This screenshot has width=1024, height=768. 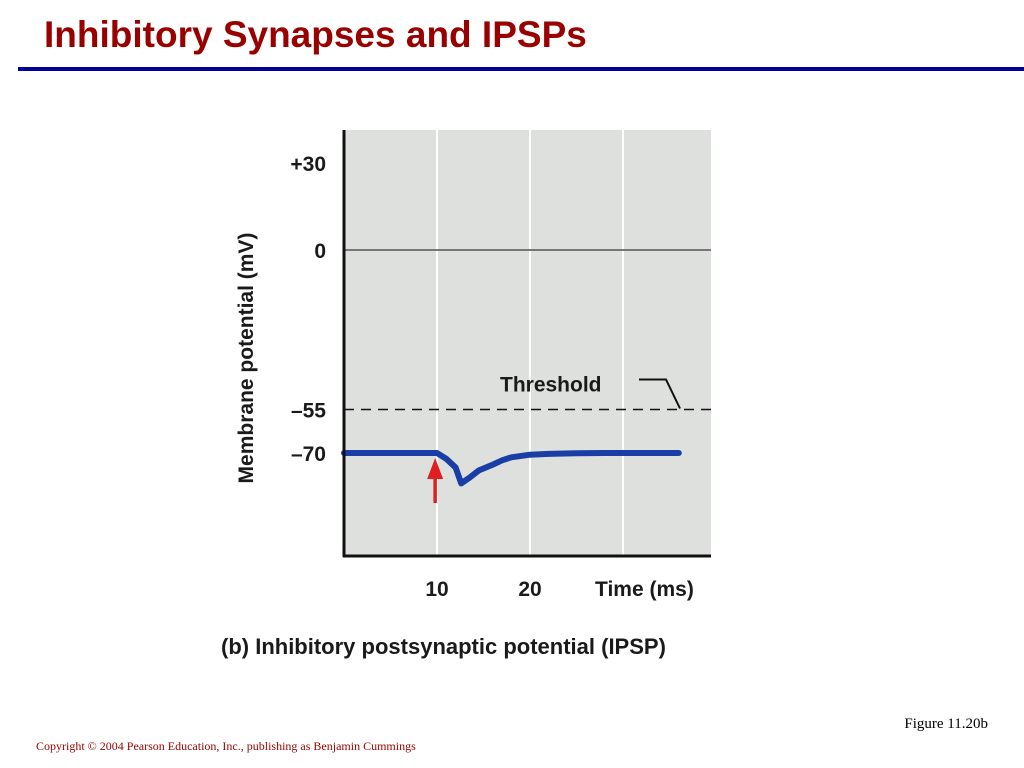 I want to click on threshold-label: Threshold, so click(x=551, y=385).